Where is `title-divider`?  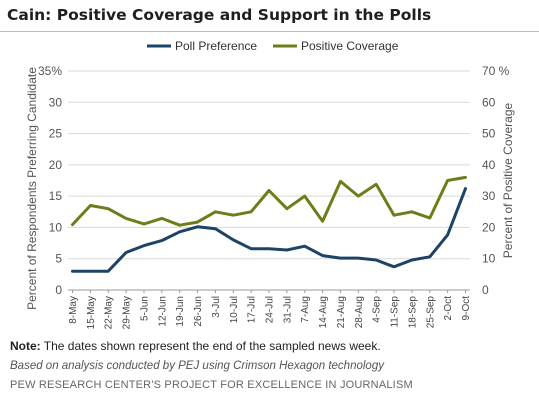 title-divider is located at coordinates (269, 31).